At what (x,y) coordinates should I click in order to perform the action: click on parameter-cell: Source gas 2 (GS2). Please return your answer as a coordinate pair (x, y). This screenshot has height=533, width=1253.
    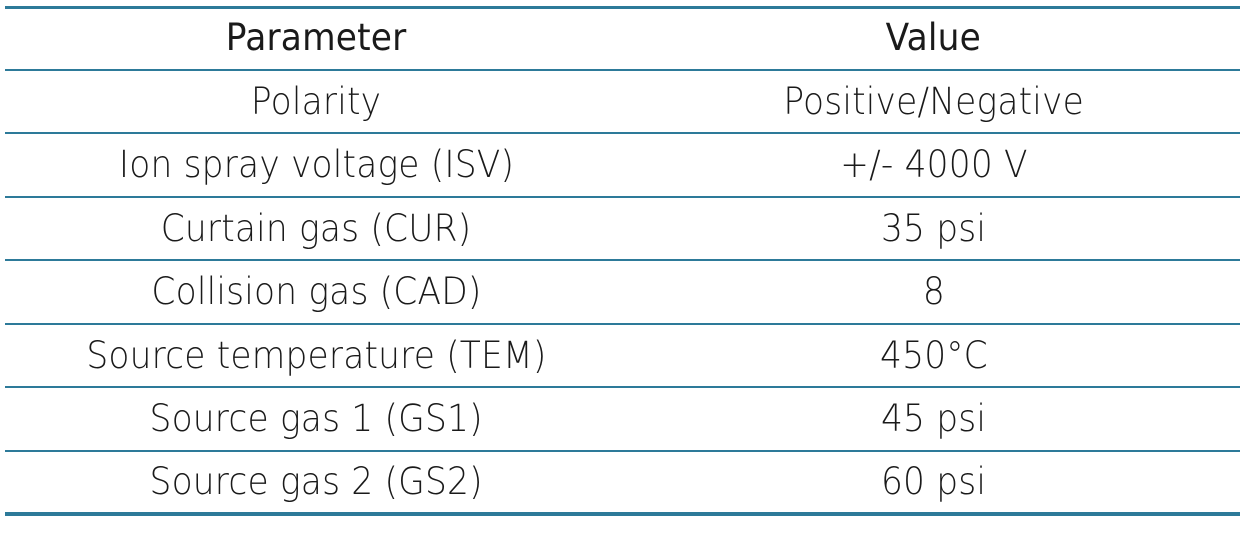
    Looking at the image, I should click on (316, 483).